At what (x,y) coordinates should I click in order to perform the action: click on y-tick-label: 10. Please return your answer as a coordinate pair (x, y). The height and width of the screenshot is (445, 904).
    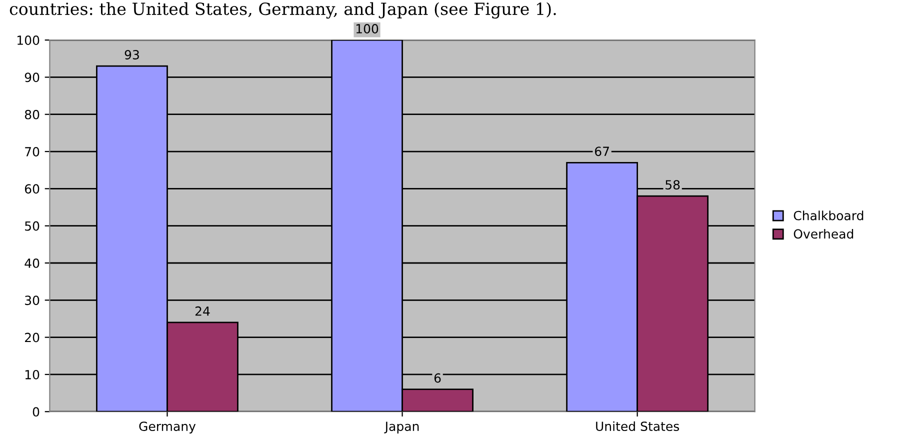
    Looking at the image, I should click on (32, 375).